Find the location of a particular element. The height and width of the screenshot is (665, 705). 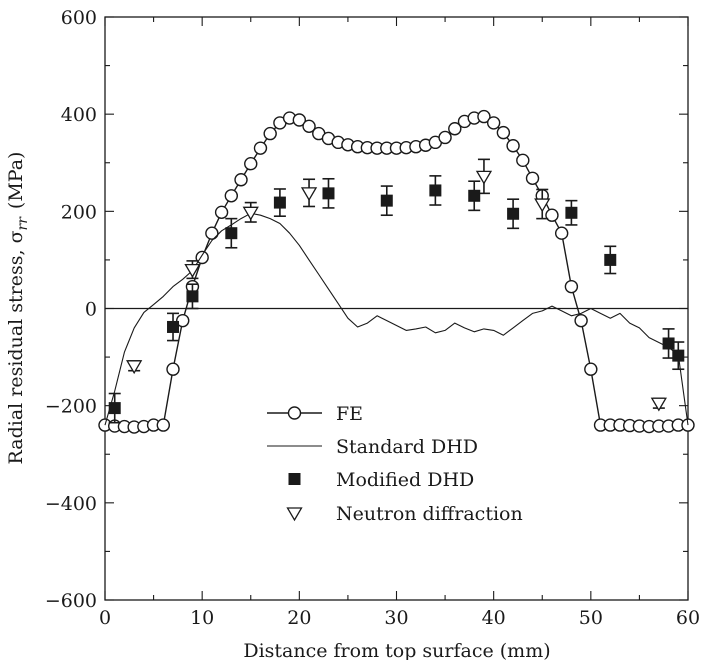

y-tick-label: −600 is located at coordinates (71, 601).